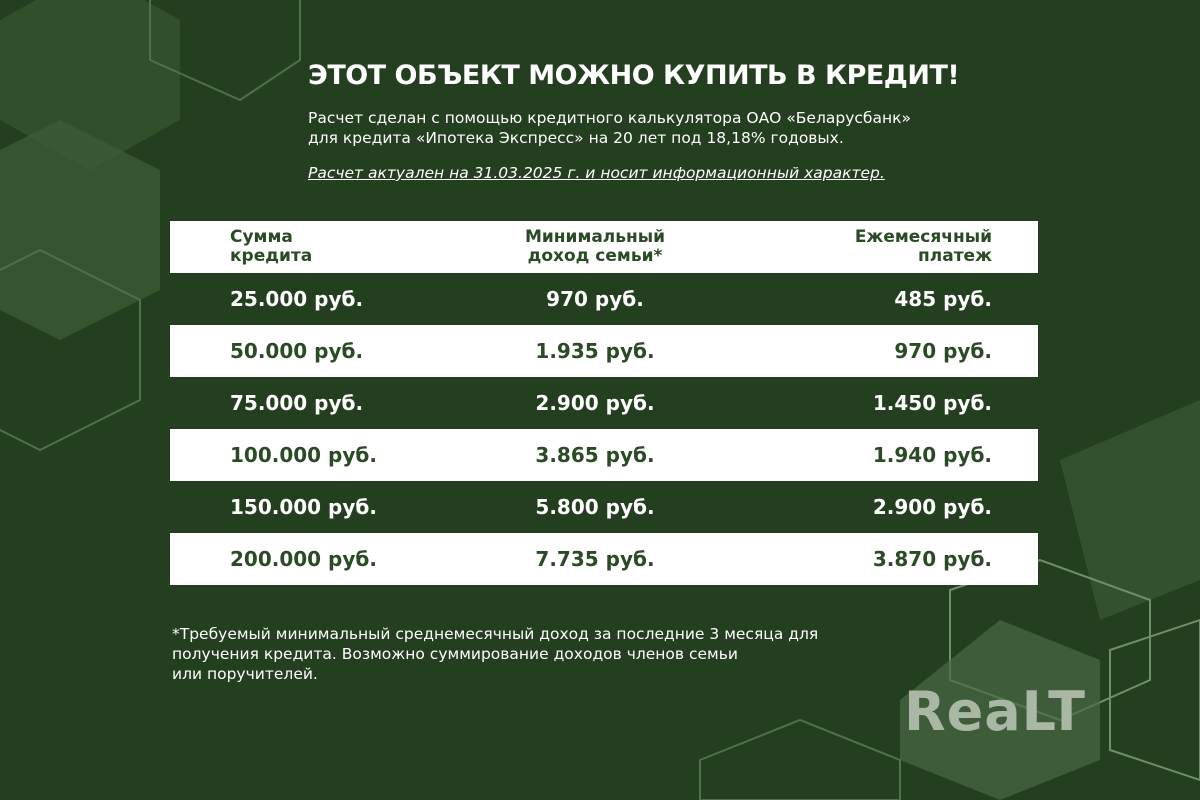 The image size is (1200, 800). I want to click on page-title: ЭТОТ ОБЪЕКТ МОЖНО КУПИТЬ В КРЕДИТ!, so click(634, 75).